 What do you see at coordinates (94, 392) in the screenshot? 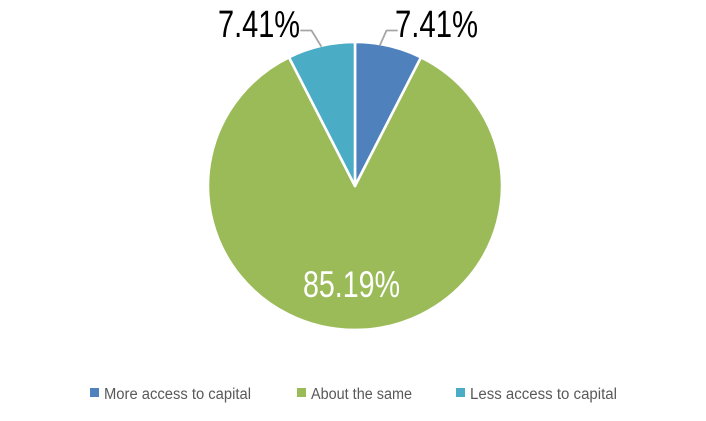
I see `legend-swatch-more-access` at bounding box center [94, 392].